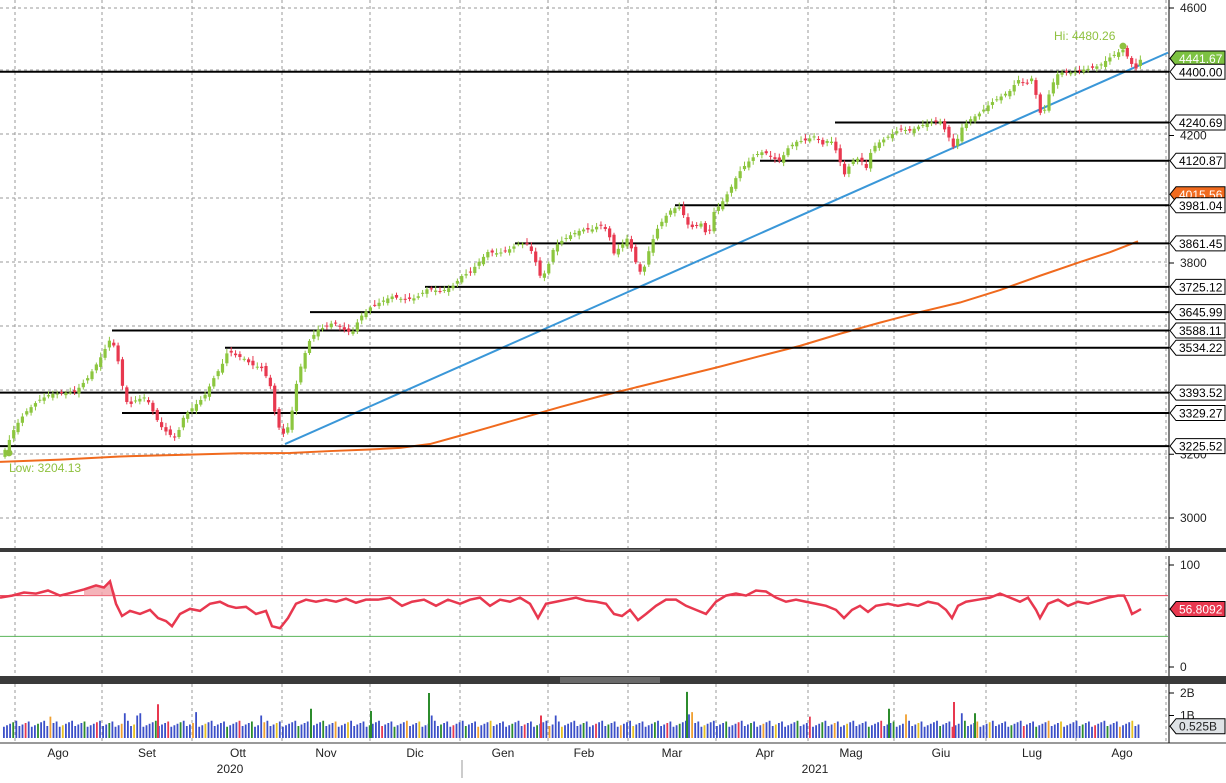  I want to click on last-price-label: 4441.67, so click(1201, 59).